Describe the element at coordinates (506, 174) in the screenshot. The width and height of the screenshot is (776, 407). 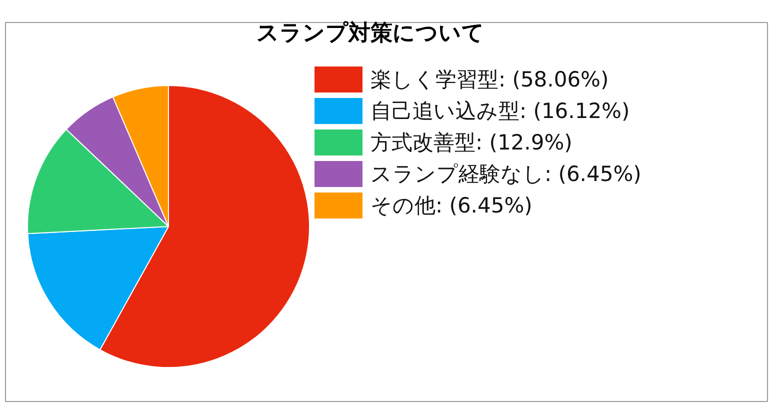
I see `legend-label: スランプ経験なし: (6.45%)` at that location.